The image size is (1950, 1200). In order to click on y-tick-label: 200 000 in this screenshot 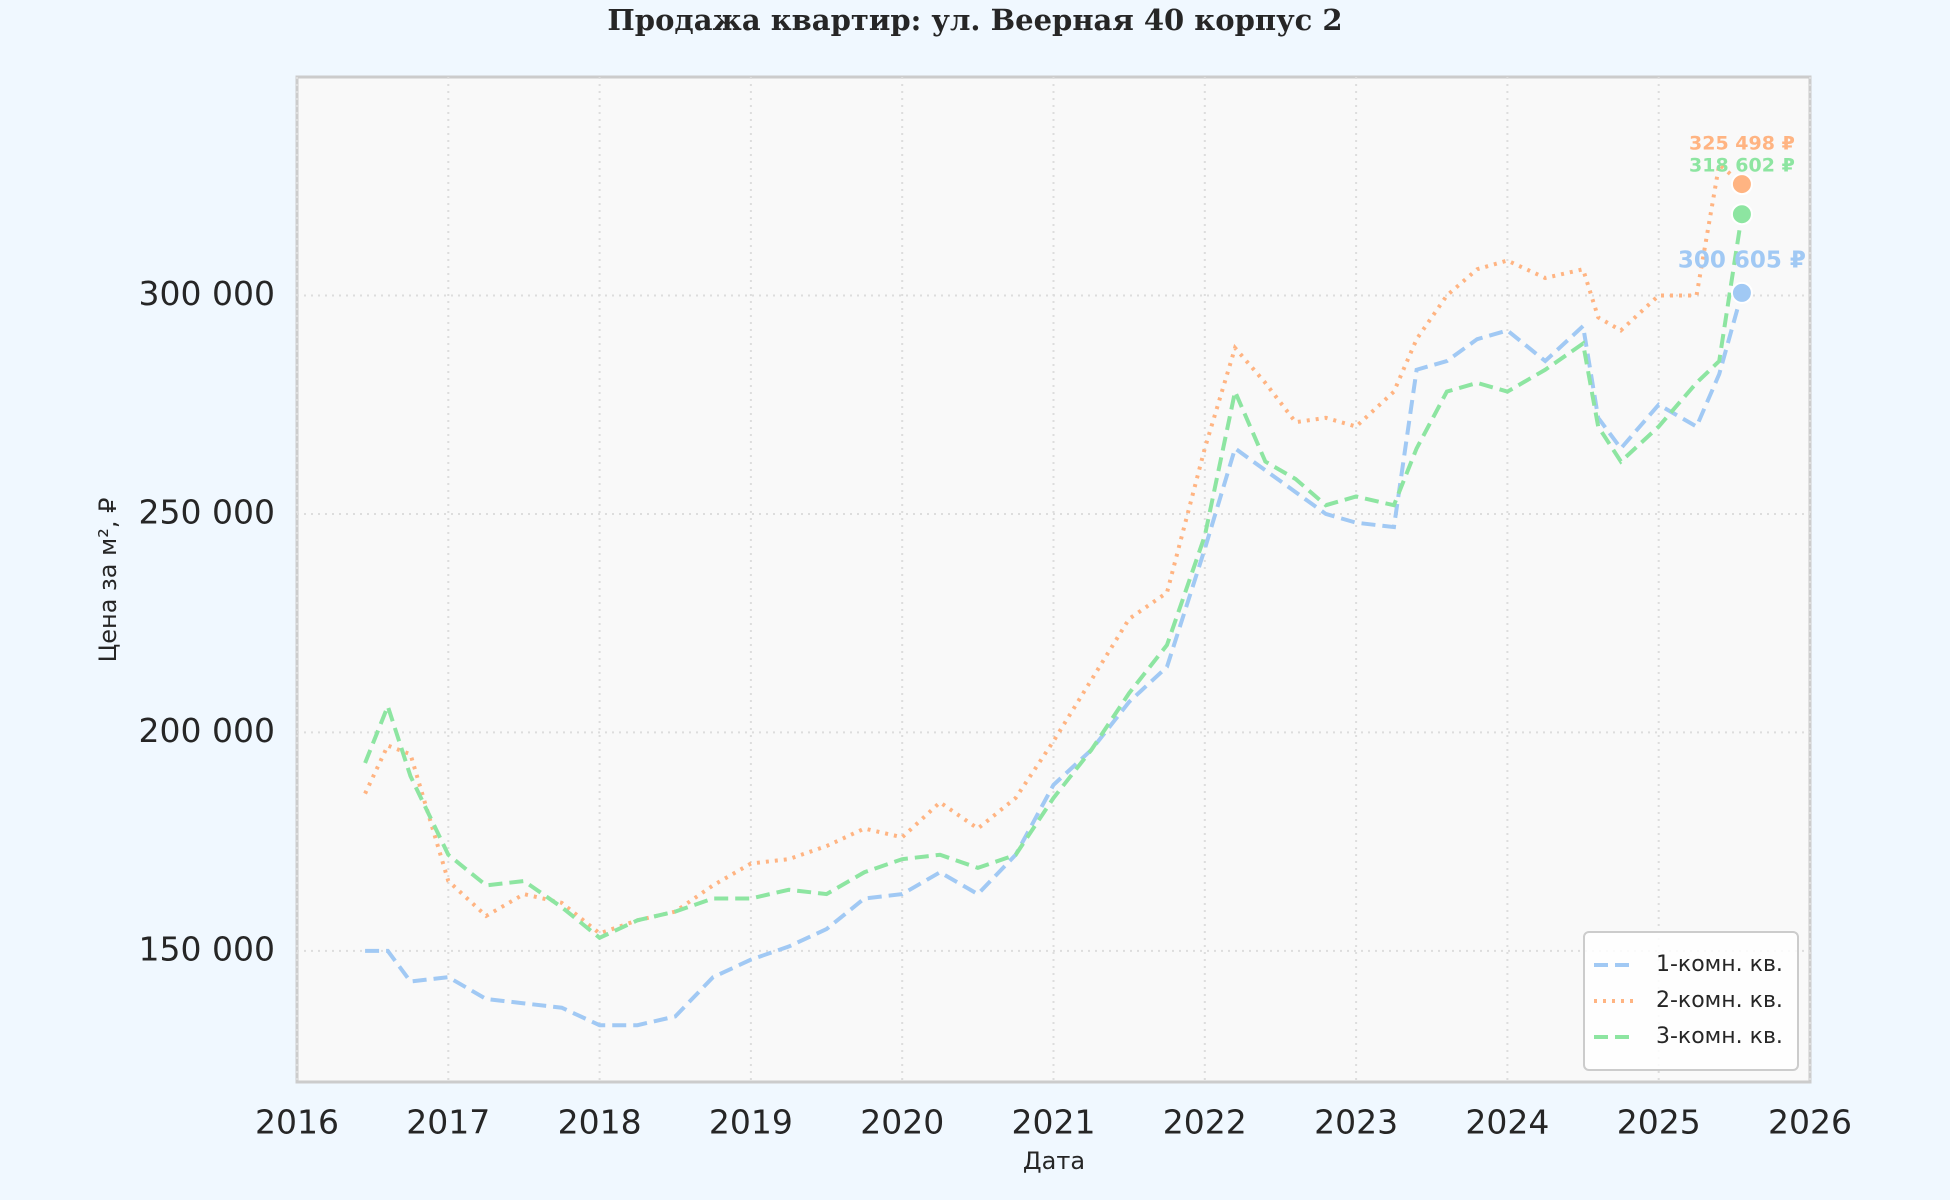, I will do `click(207, 730)`.